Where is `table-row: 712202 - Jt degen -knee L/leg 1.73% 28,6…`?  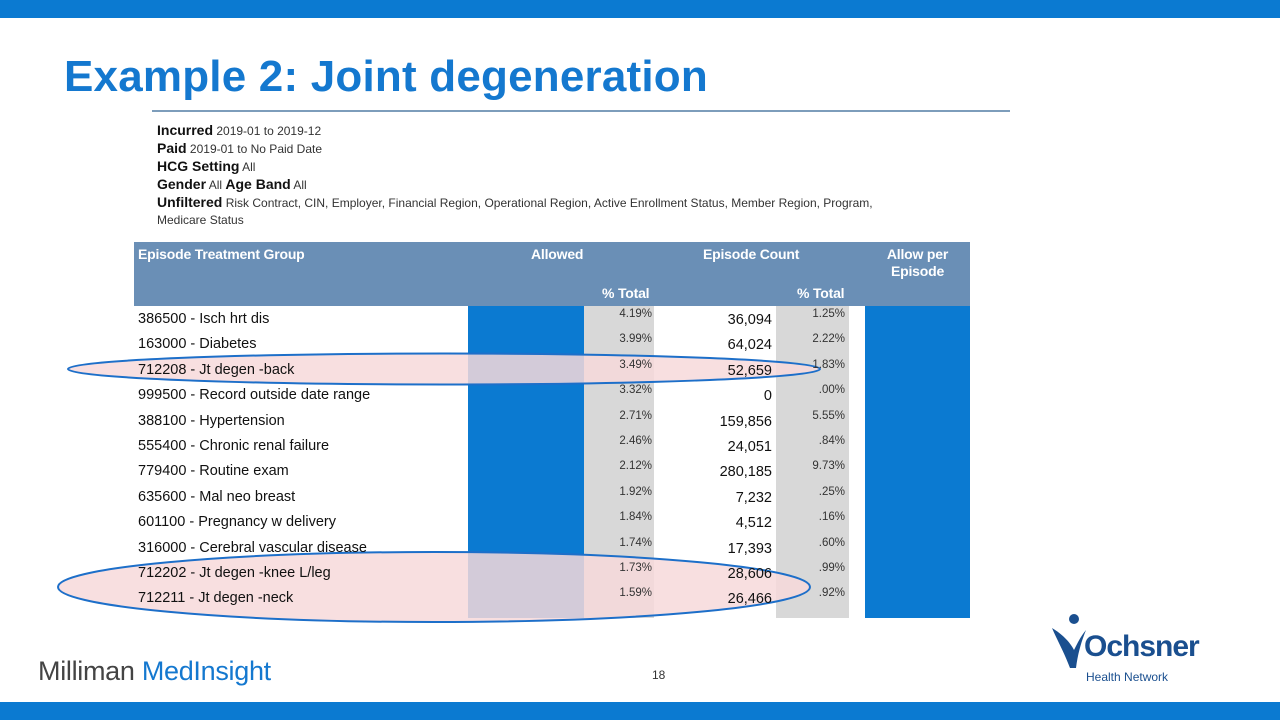 table-row: 712202 - Jt degen -knee L/leg 1.73% 28,6… is located at coordinates (552, 572).